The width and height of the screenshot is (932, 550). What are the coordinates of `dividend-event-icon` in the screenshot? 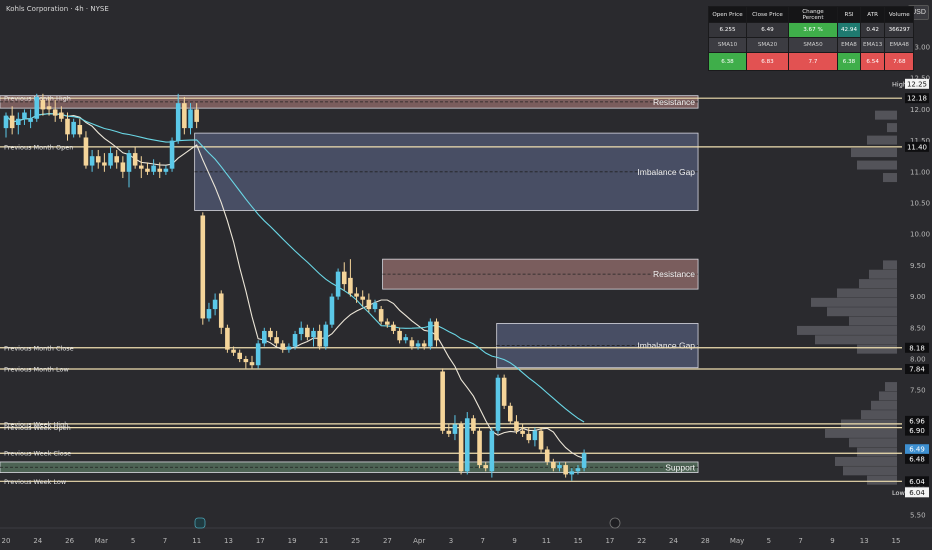 It's located at (615, 523).